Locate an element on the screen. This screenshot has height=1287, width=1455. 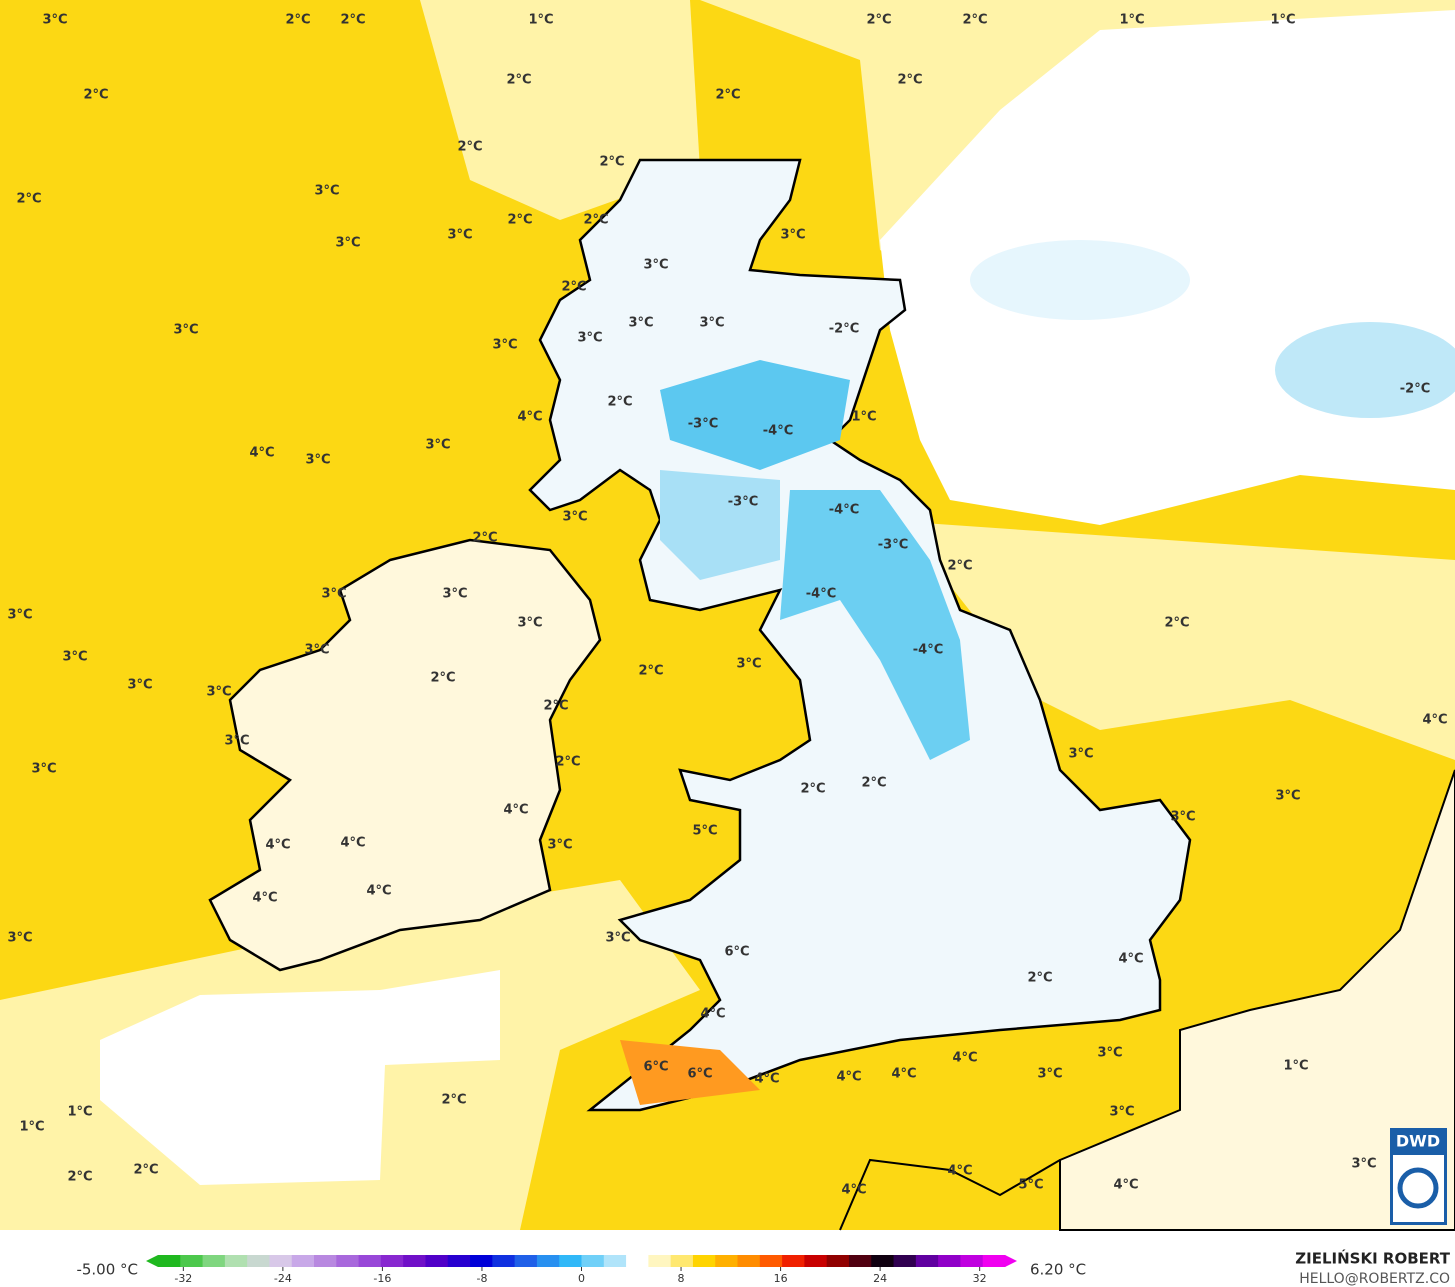
colorbar-tick-label: -16 is located at coordinates (382, 1278).